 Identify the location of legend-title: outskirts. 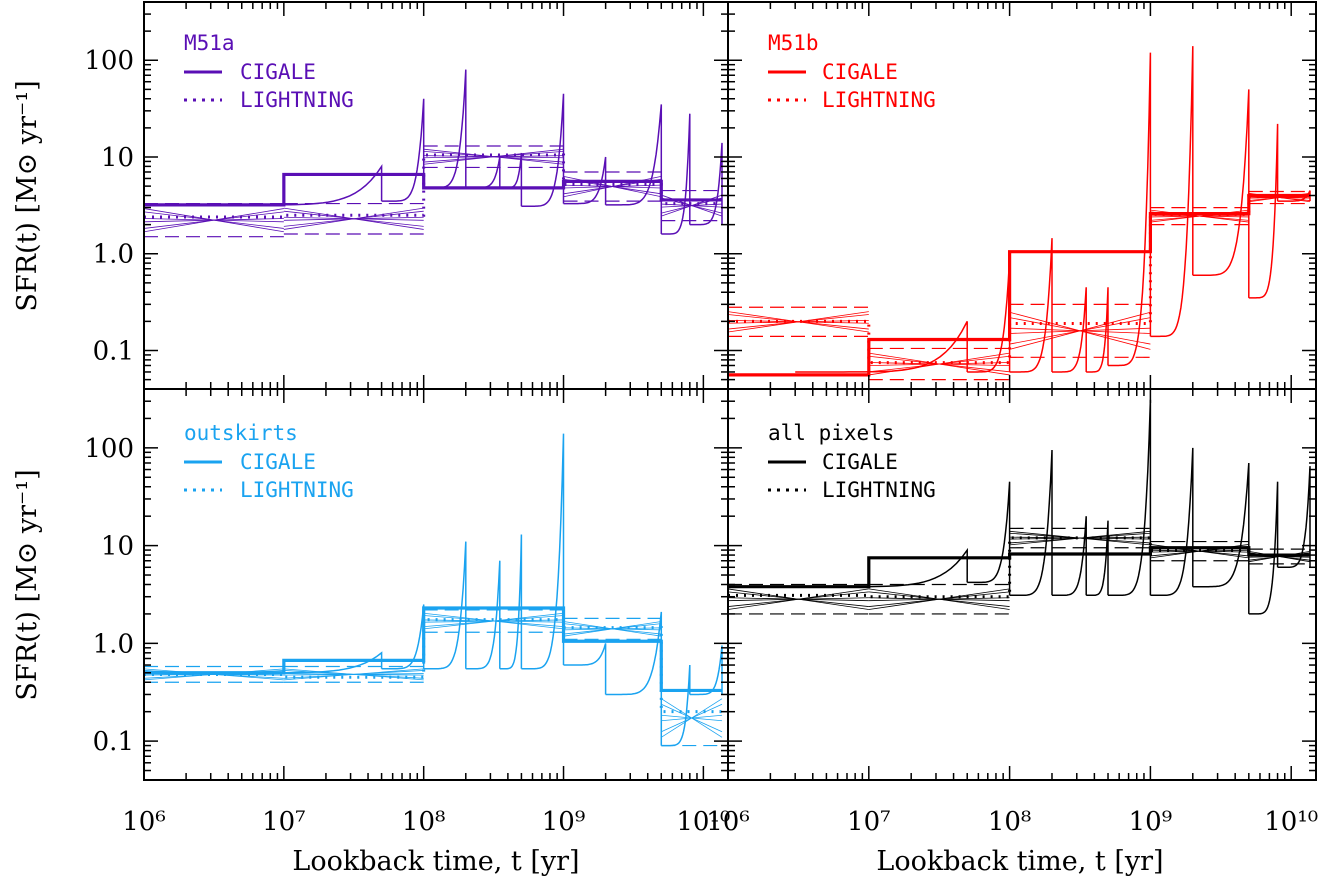
(241, 433).